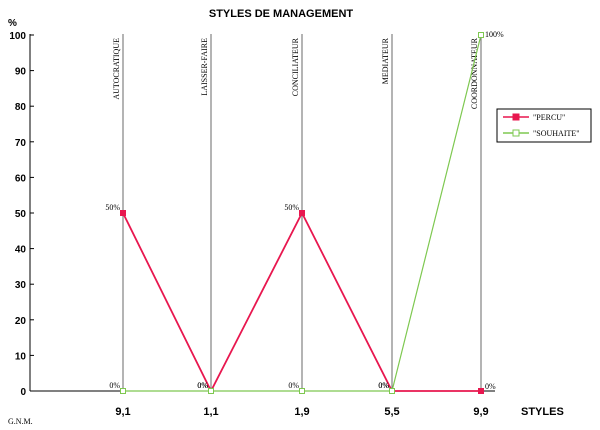  I want to click on y-tick-label: 40, so click(21, 250).